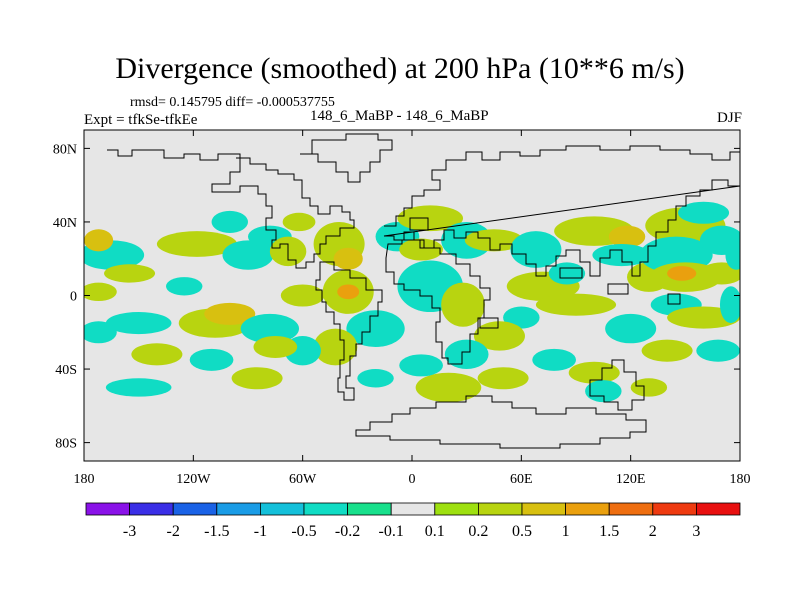 This screenshot has height=600, width=800. Describe the element at coordinates (73, 297) in the screenshot. I see `y-tick-label: 0` at that location.